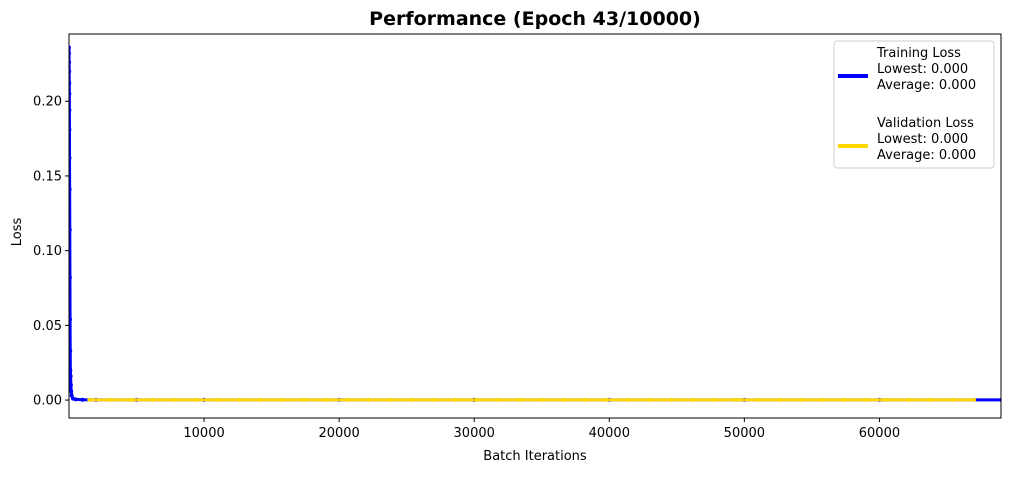 The image size is (1010, 477). What do you see at coordinates (922, 139) in the screenshot?
I see `validation-loss-legend-text: Lowest: 0.000` at bounding box center [922, 139].